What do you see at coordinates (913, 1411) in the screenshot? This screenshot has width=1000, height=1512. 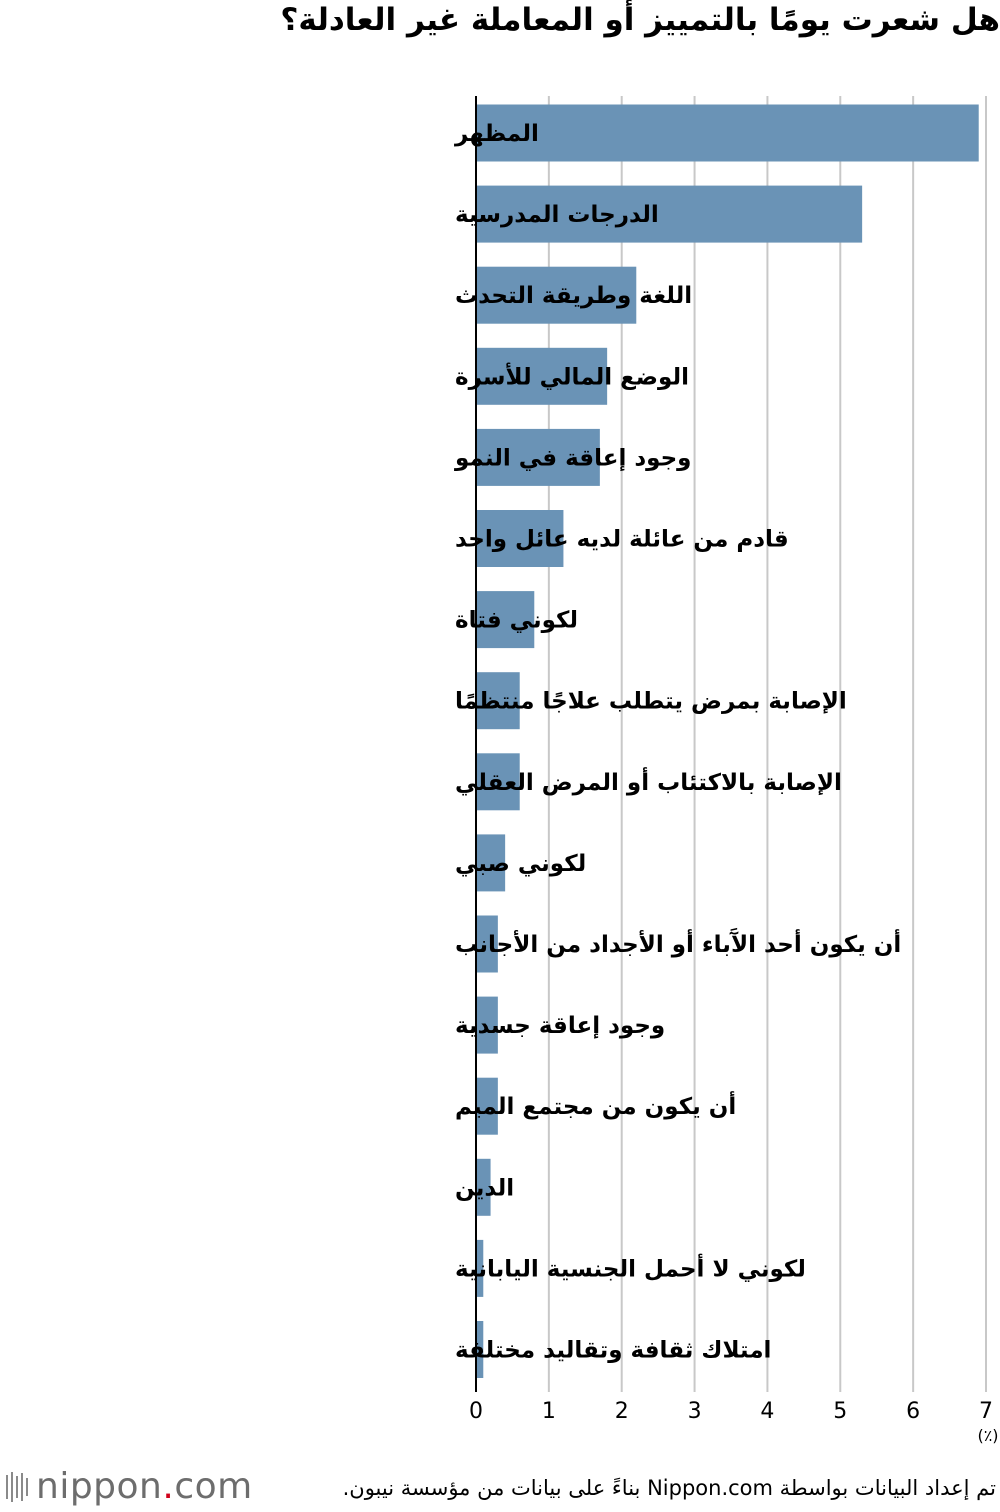 I see `x-tick-label: 6` at bounding box center [913, 1411].